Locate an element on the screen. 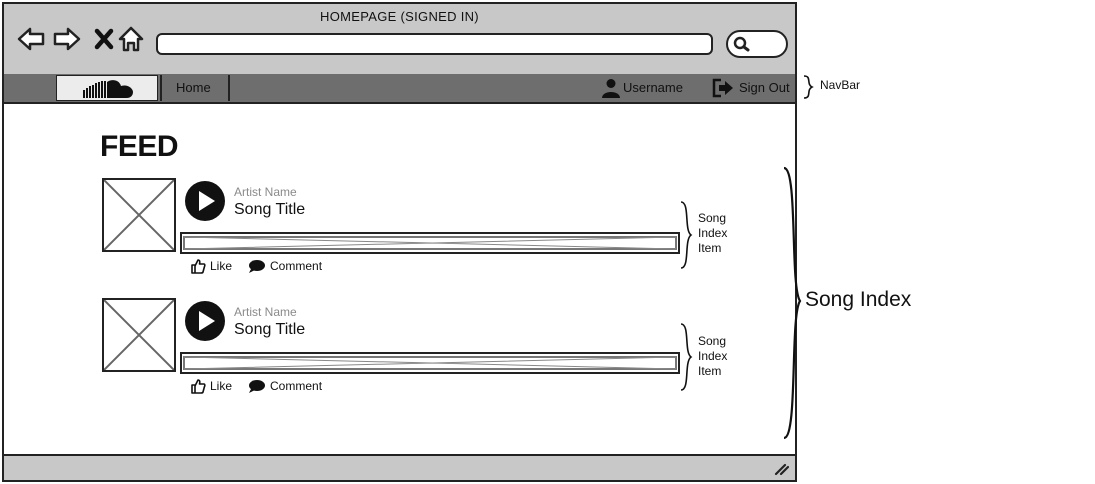 This screenshot has height=484, width=1095. resize-grip-icon is located at coordinates (781, 469).